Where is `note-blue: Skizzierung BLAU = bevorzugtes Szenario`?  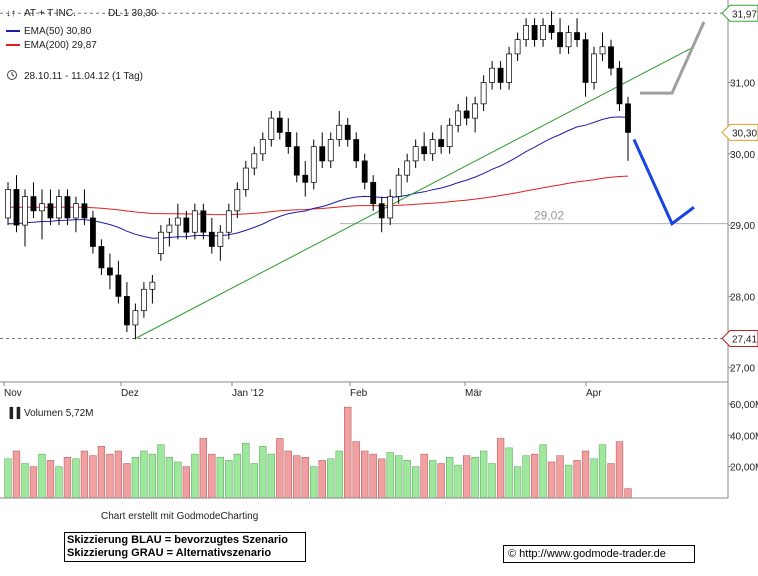 note-blue: Skizzierung BLAU = bevorzugtes Szenario is located at coordinates (177, 540).